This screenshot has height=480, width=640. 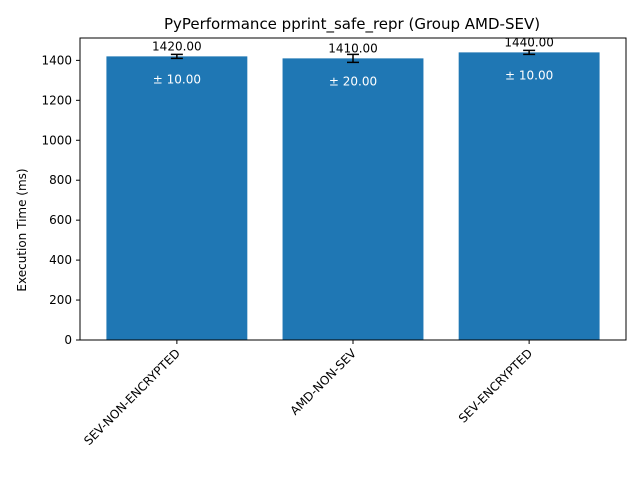 I want to click on x-tick-label: AMD-NON-SEV, so click(x=324, y=382).